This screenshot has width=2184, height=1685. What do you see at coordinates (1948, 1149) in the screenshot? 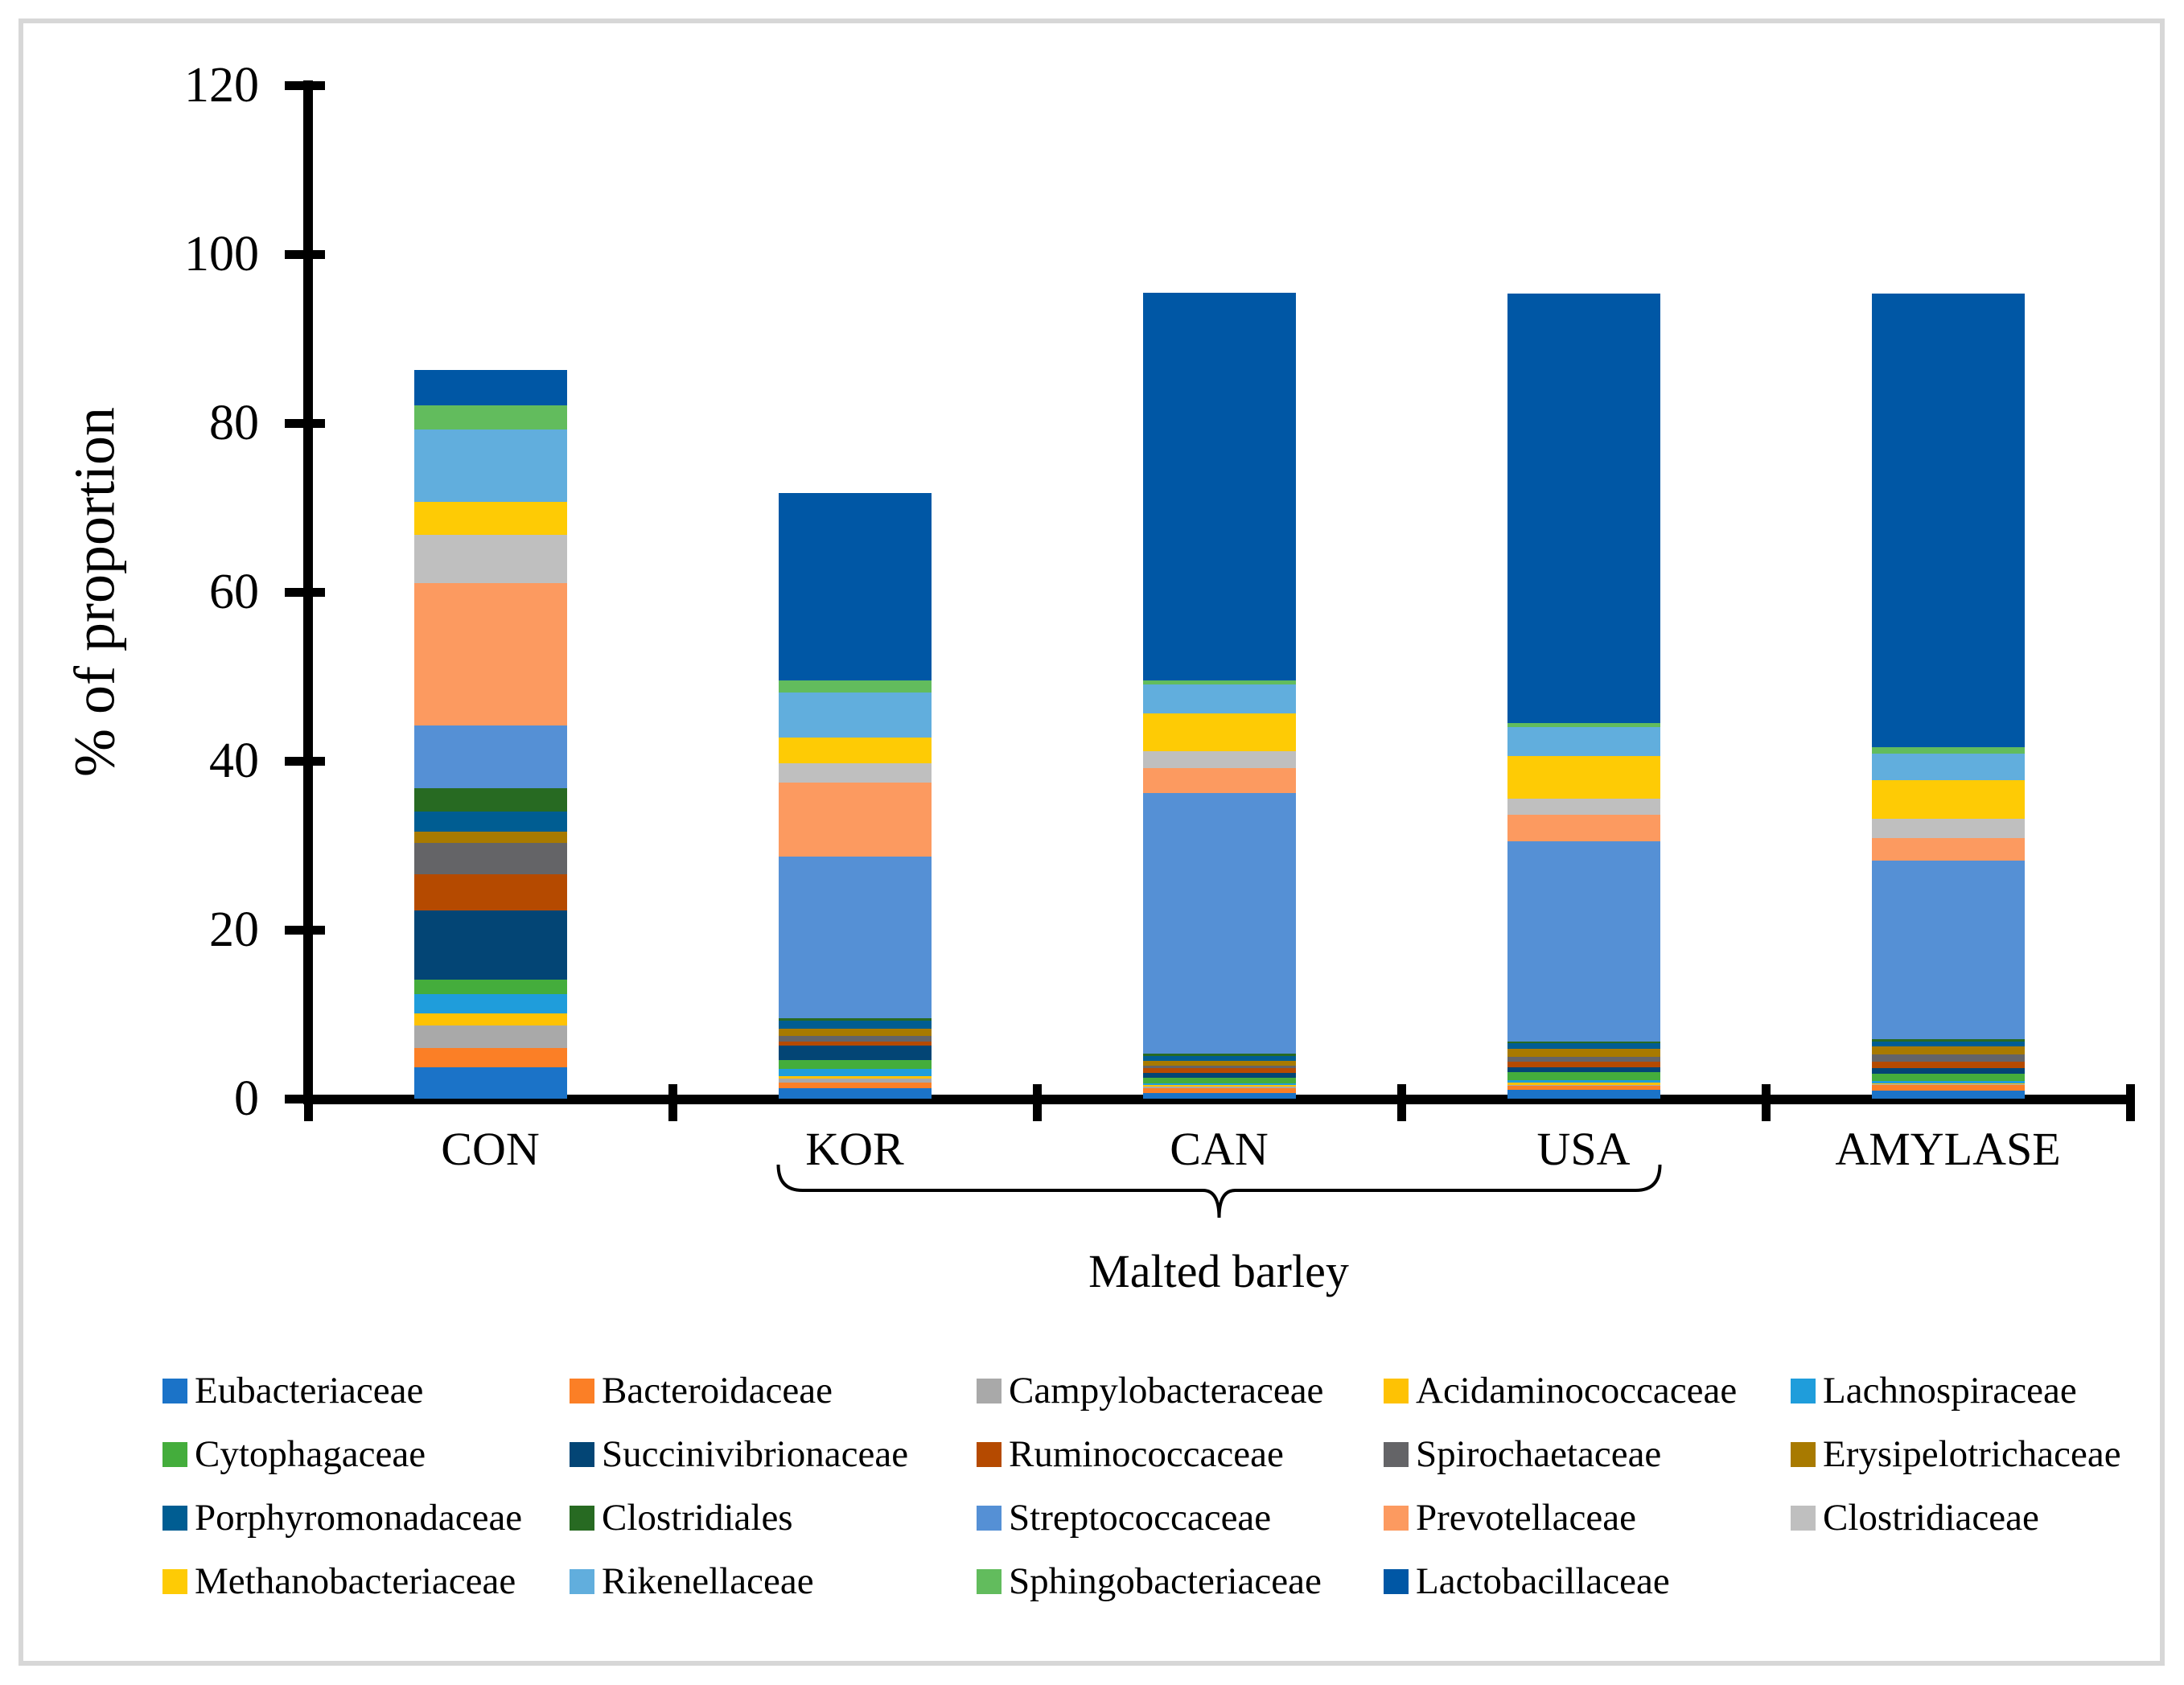
I see `category-label-amylase: AMYLASE` at bounding box center [1948, 1149].